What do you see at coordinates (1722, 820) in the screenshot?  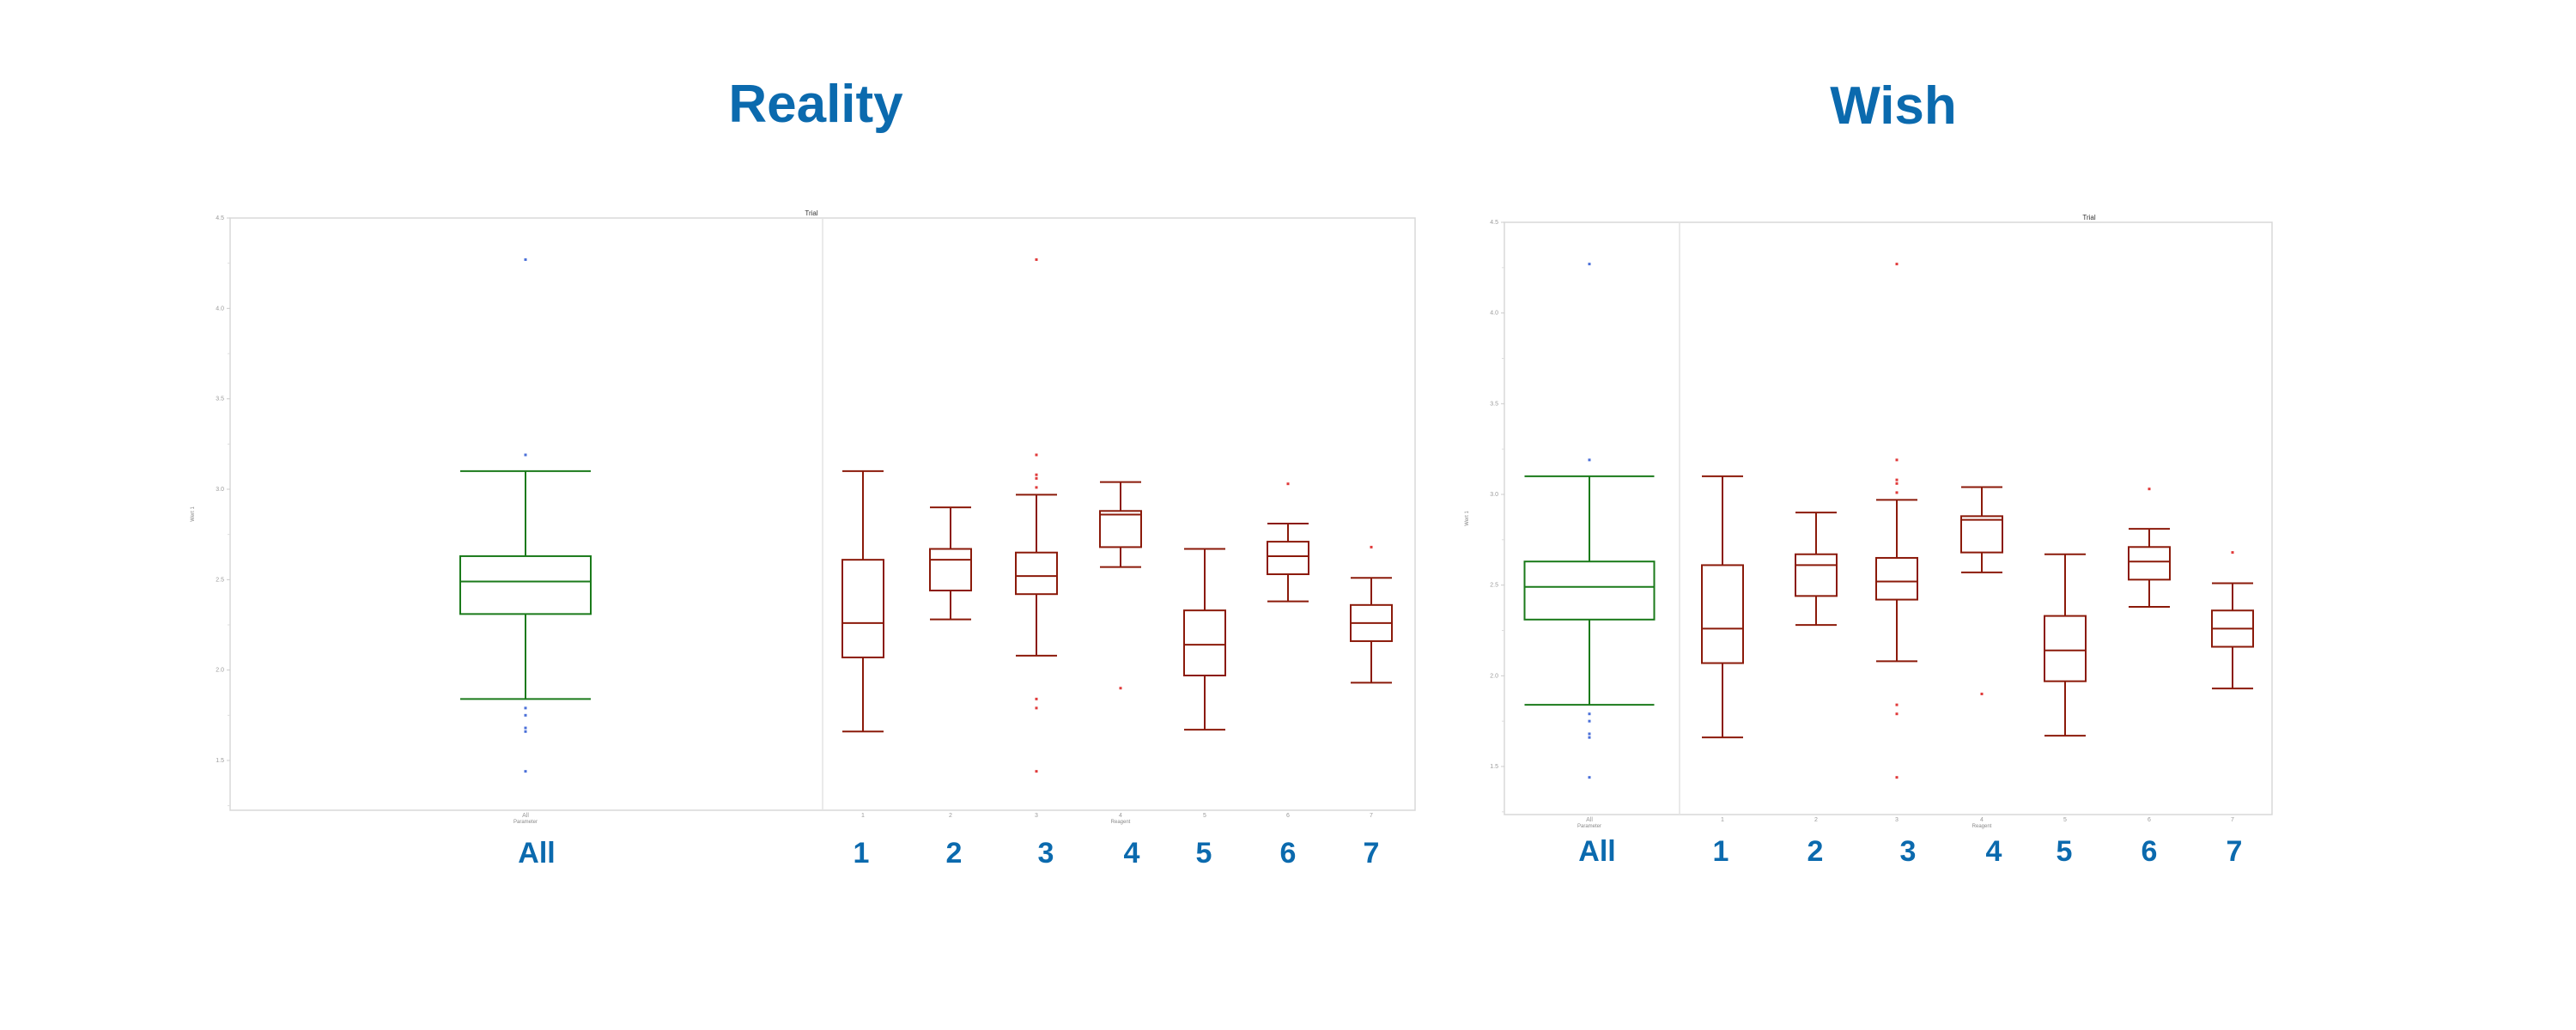 I see `x-tick-label: 1` at bounding box center [1722, 820].